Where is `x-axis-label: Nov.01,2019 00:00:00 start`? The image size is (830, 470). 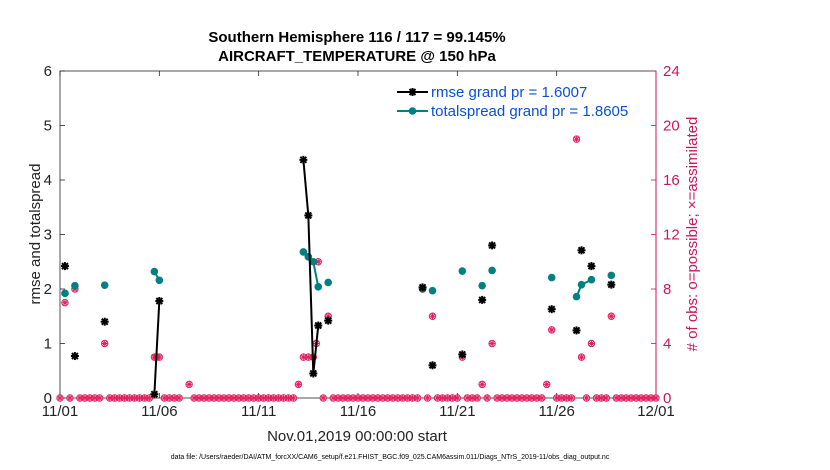 x-axis-label: Nov.01,2019 00:00:00 start is located at coordinates (357, 436).